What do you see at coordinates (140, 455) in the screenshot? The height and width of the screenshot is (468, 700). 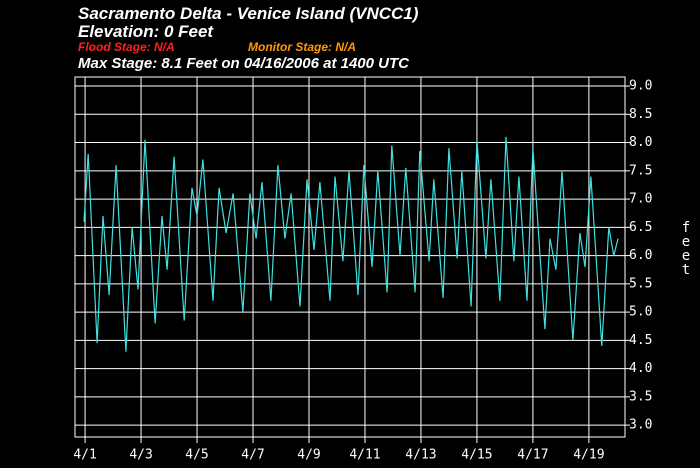 I see `x-tick-label: 4/3` at bounding box center [140, 455].